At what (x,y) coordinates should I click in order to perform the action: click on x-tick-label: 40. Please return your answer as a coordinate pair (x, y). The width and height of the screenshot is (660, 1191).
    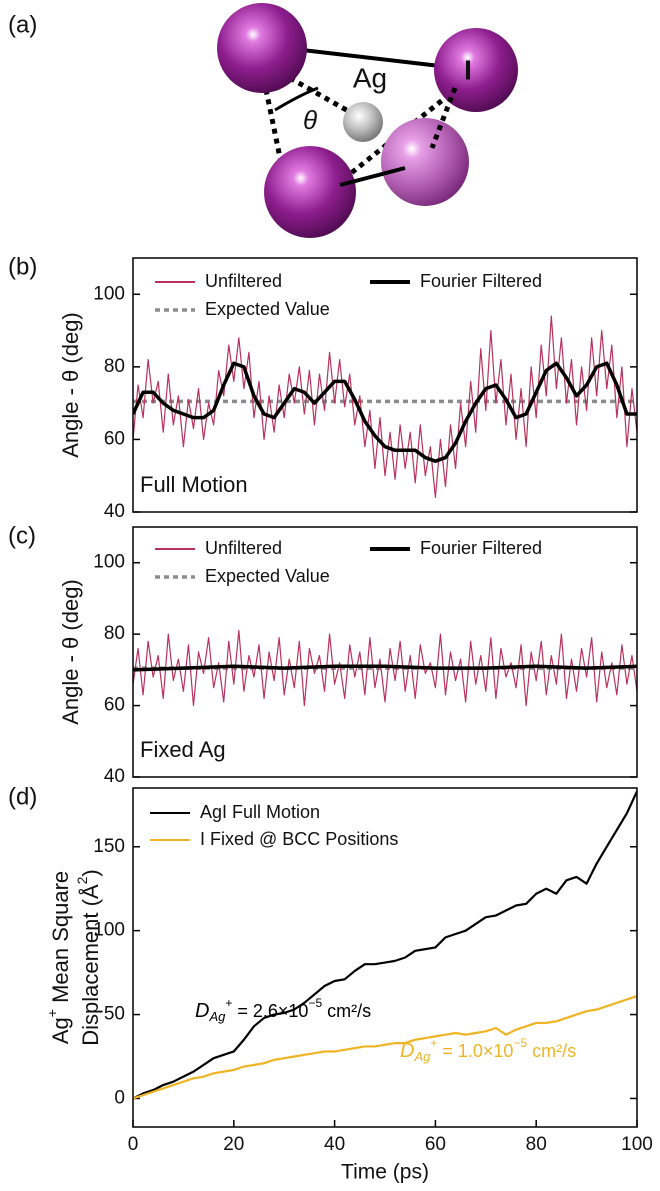
    Looking at the image, I should click on (334, 1144).